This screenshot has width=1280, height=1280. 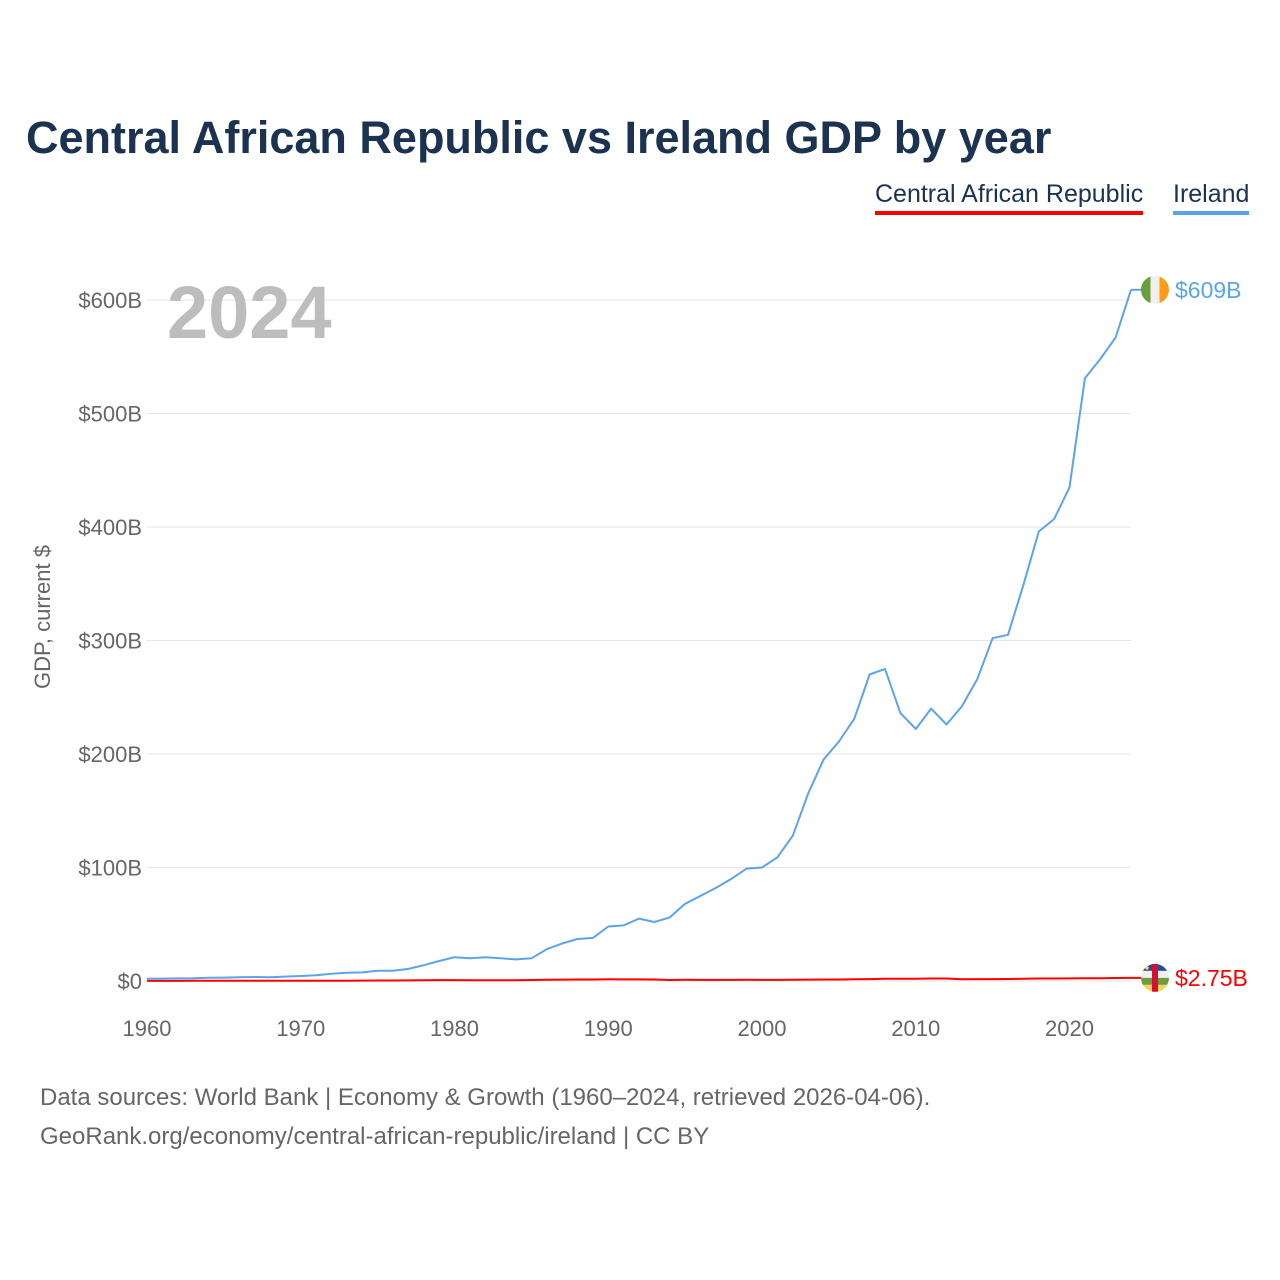 What do you see at coordinates (1069, 1028) in the screenshot?
I see `x-tick-label: 2020` at bounding box center [1069, 1028].